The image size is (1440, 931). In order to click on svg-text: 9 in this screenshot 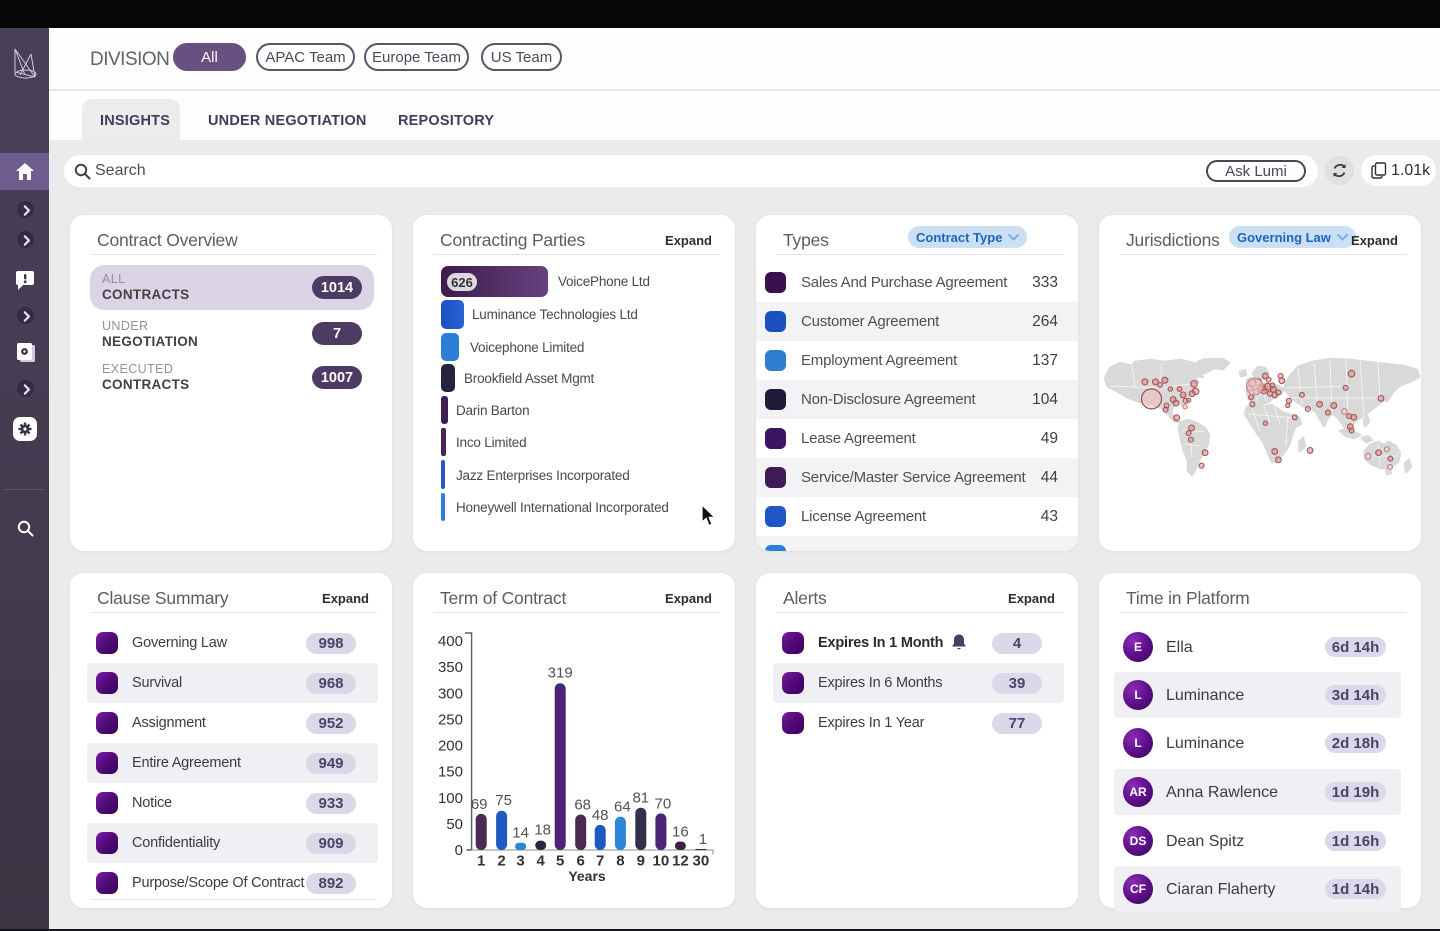, I will do `click(641, 861)`.